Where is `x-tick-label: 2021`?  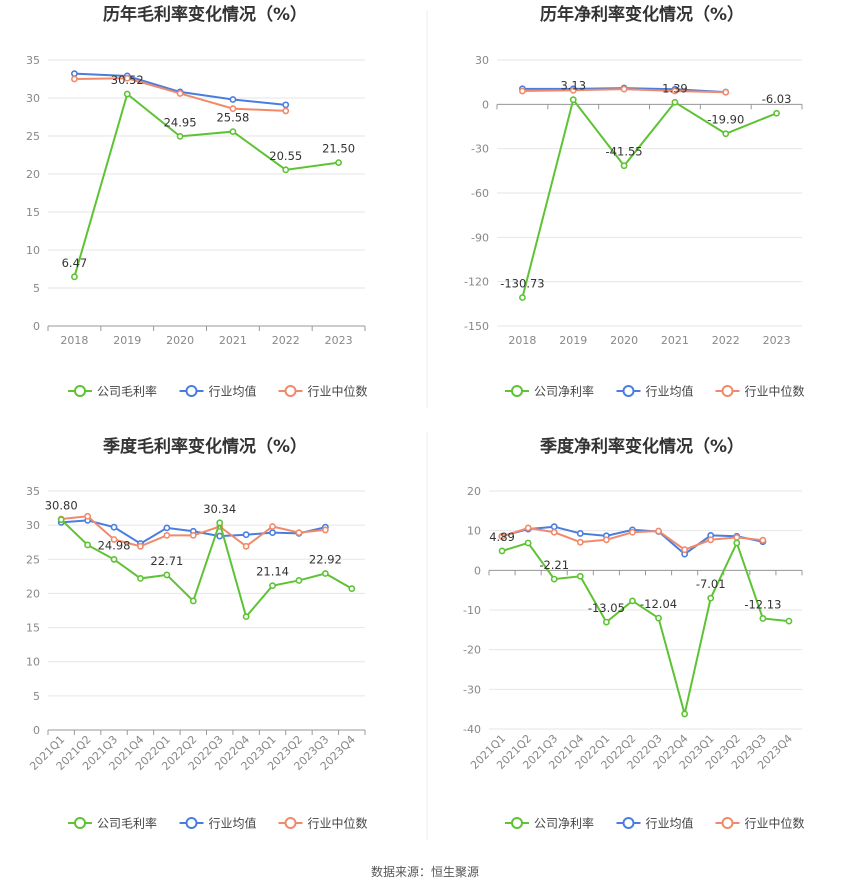 x-tick-label: 2021 is located at coordinates (675, 340).